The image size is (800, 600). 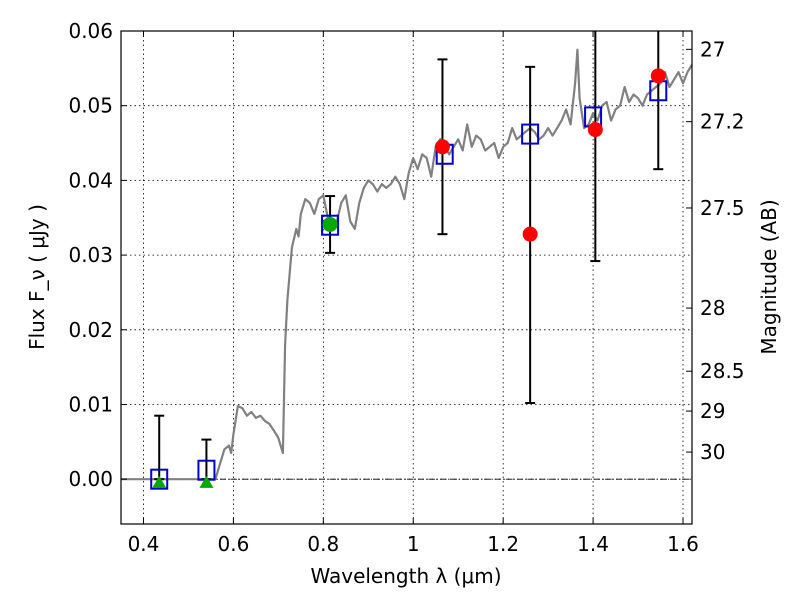 What do you see at coordinates (712, 308) in the screenshot?
I see `magnitude-tick-label: 28` at bounding box center [712, 308].